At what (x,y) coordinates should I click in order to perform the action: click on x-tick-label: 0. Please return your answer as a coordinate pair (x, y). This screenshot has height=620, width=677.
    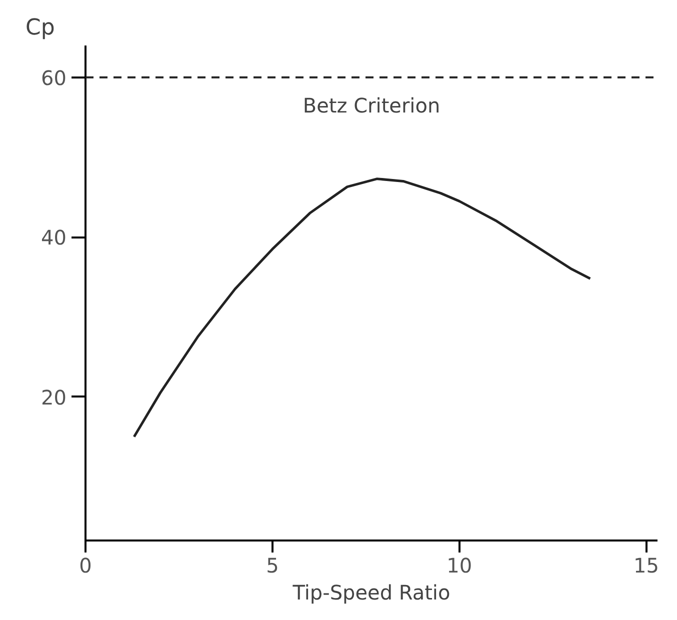
    Looking at the image, I should click on (85, 566).